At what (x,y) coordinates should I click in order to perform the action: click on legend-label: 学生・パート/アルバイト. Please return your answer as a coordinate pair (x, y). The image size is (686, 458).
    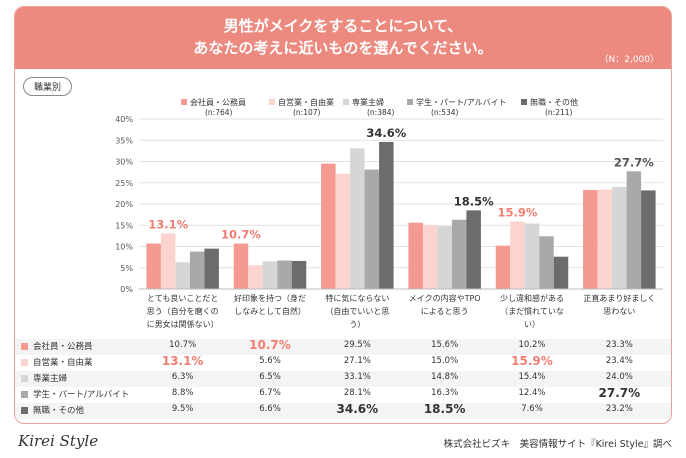
    Looking at the image, I should click on (461, 102).